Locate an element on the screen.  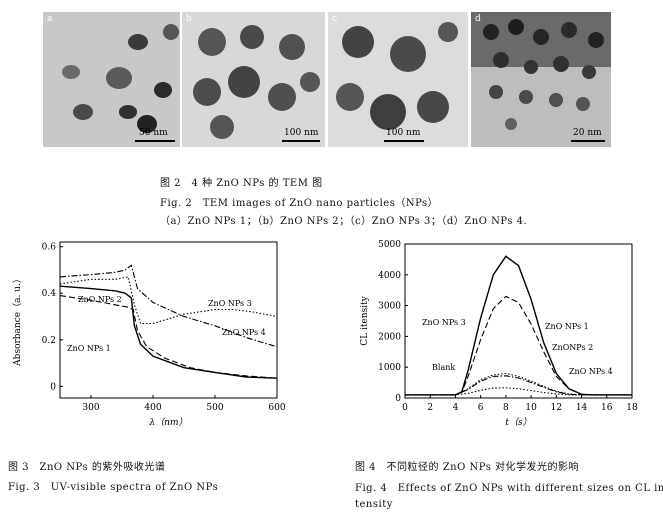
x-tick-label: 0 is located at coordinates (405, 408).